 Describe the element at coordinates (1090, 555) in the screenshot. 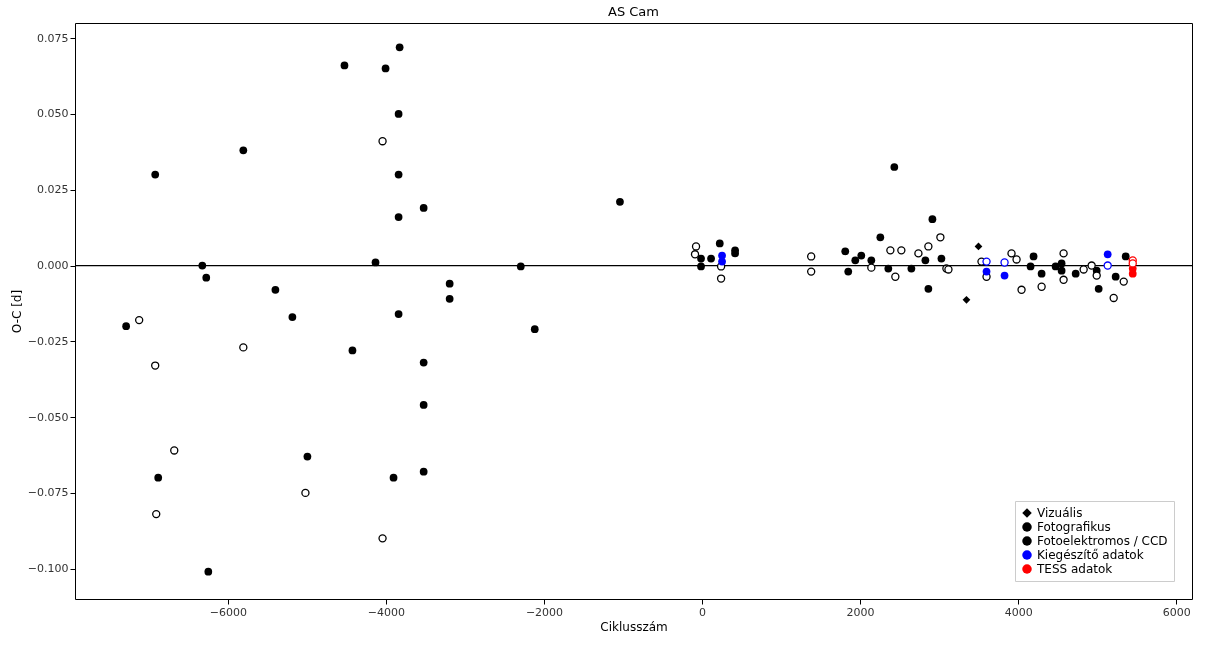

I see `legend-label: Kiegészítő adatok` at that location.